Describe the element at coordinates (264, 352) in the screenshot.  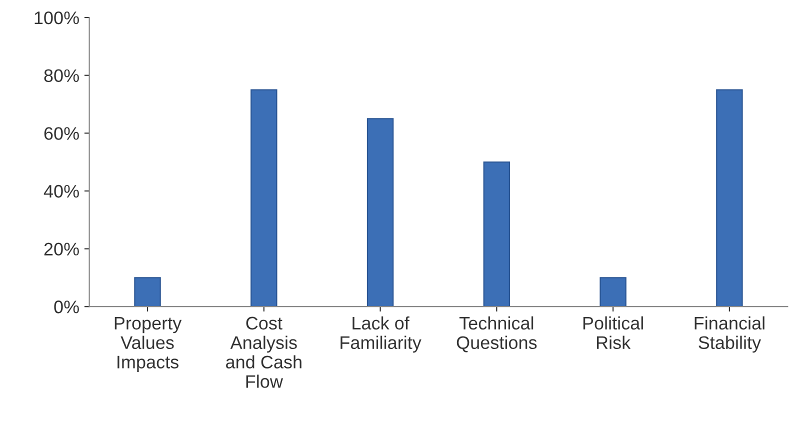
I see `x-tick-label: Cost Analysis and Cash Flow` at that location.